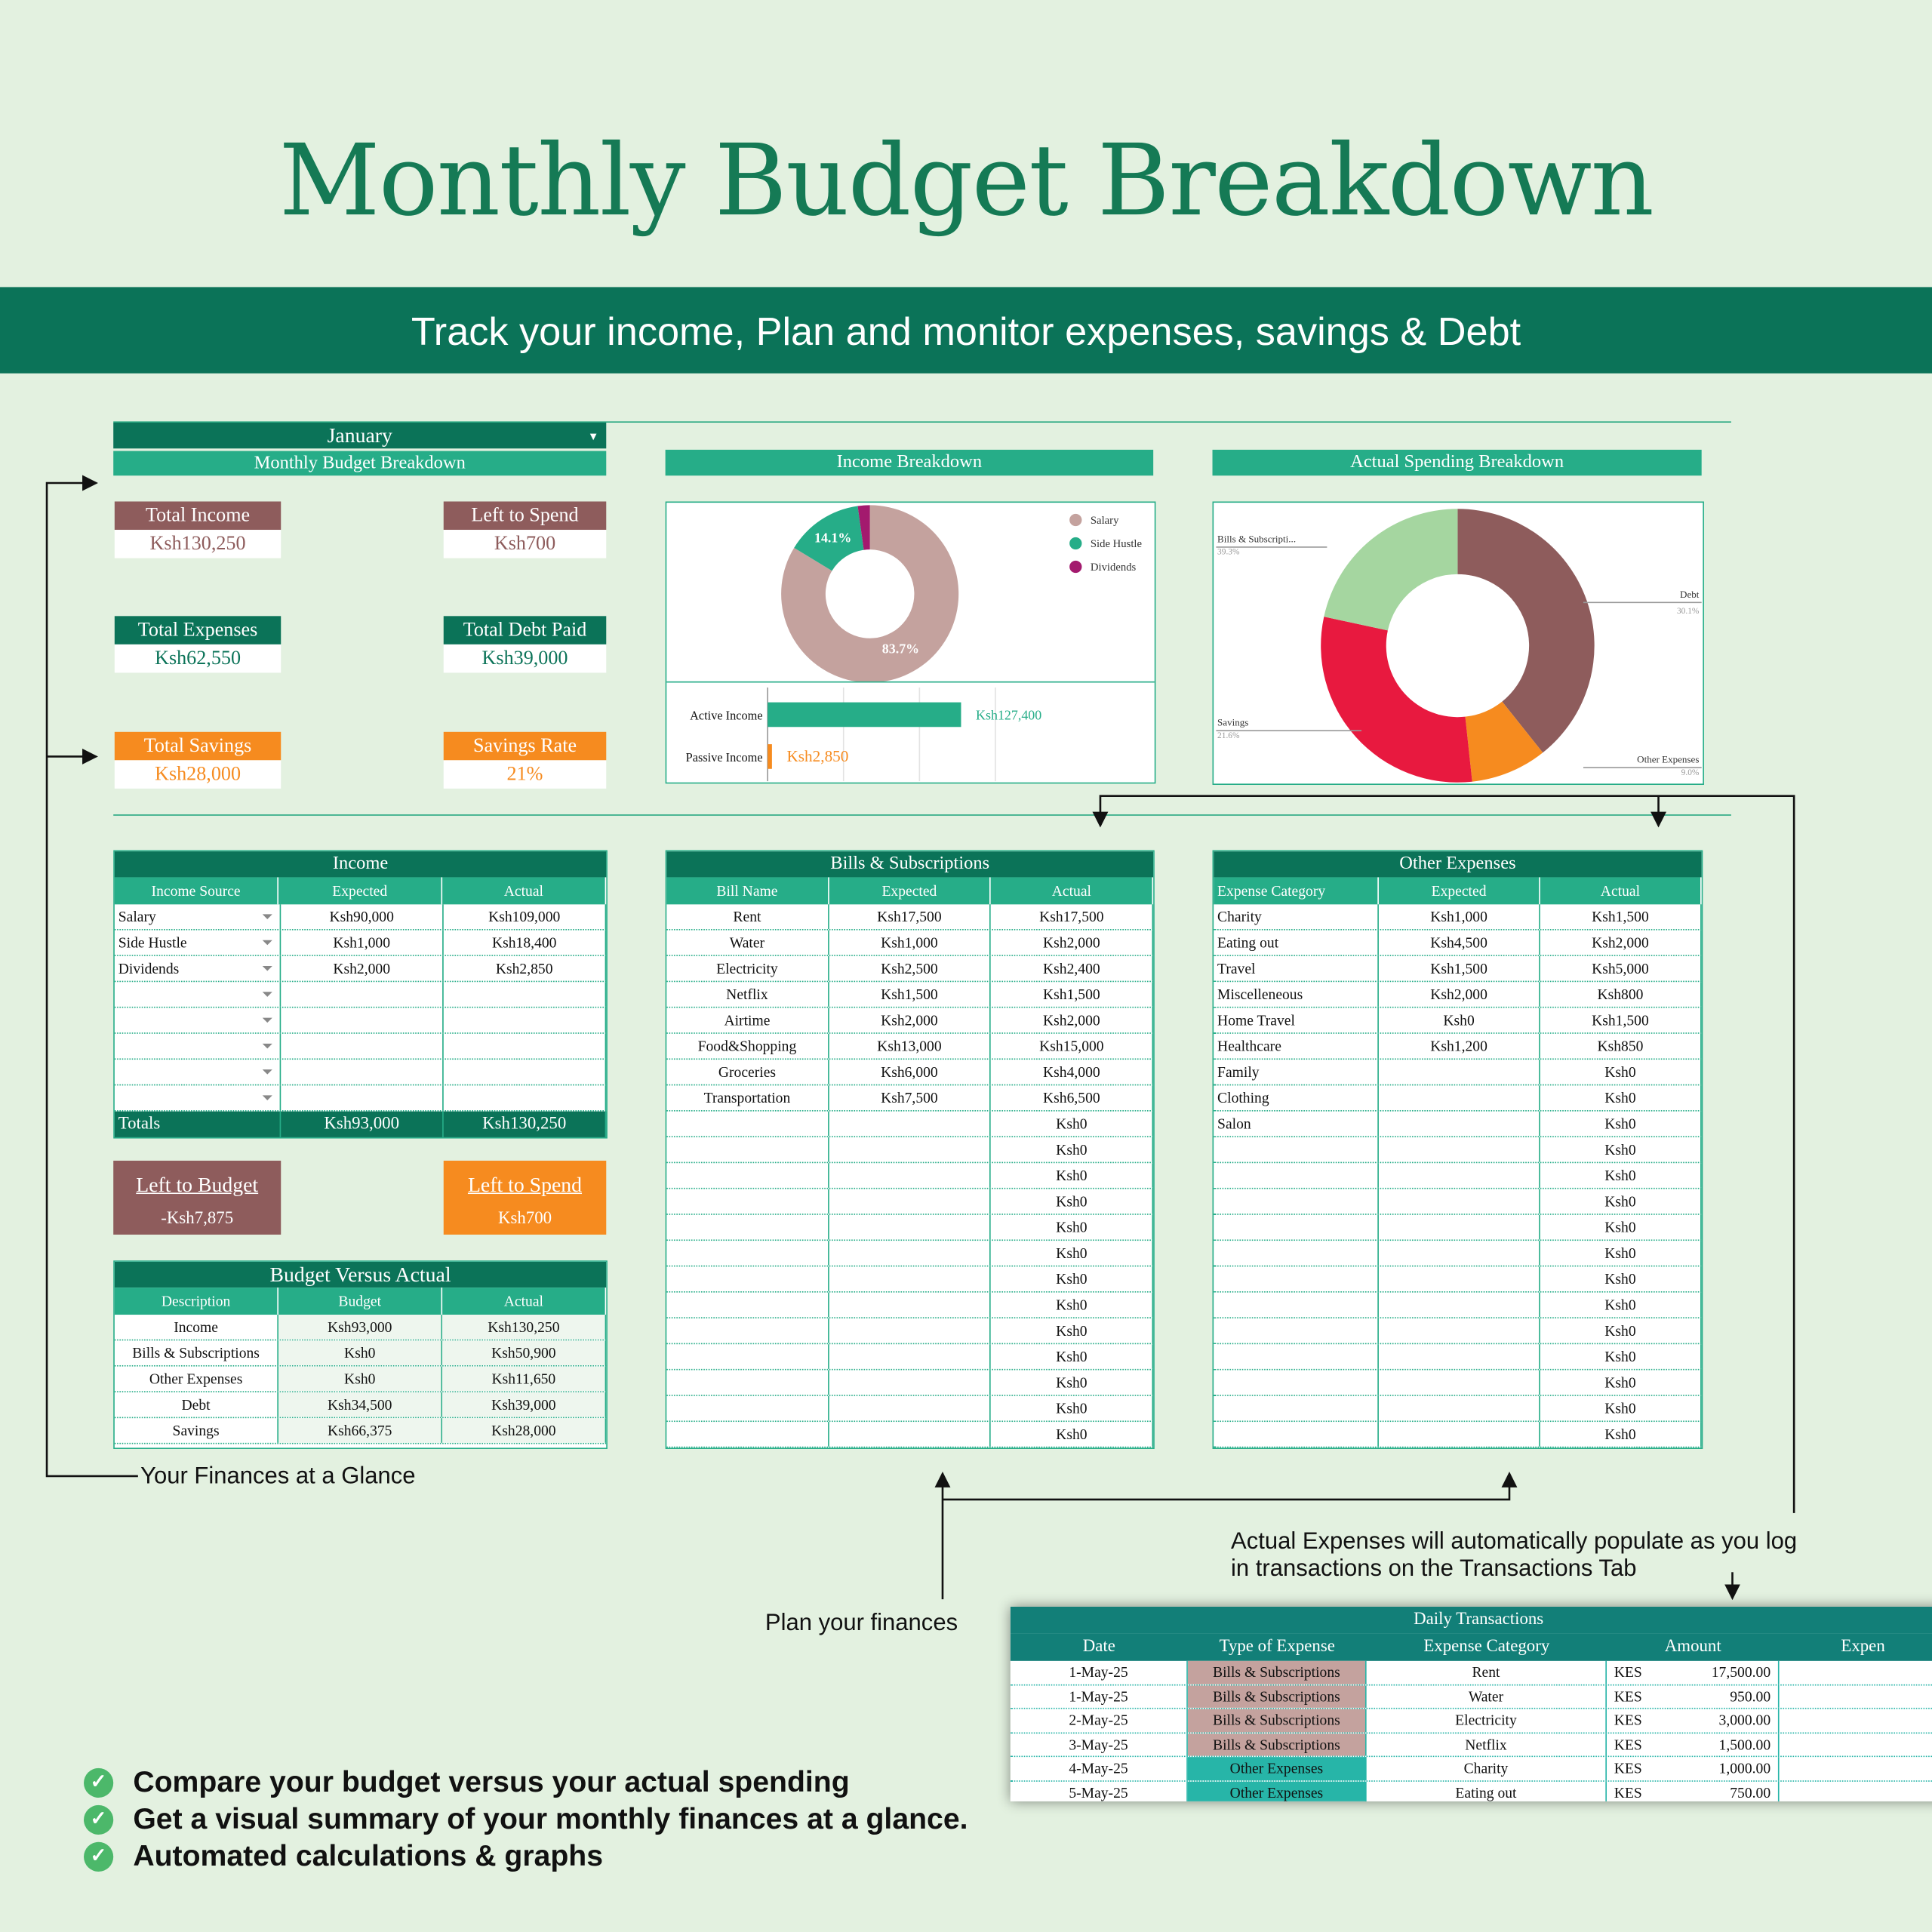  I want to click on table-cell: Ksh15,000, so click(1072, 1046).